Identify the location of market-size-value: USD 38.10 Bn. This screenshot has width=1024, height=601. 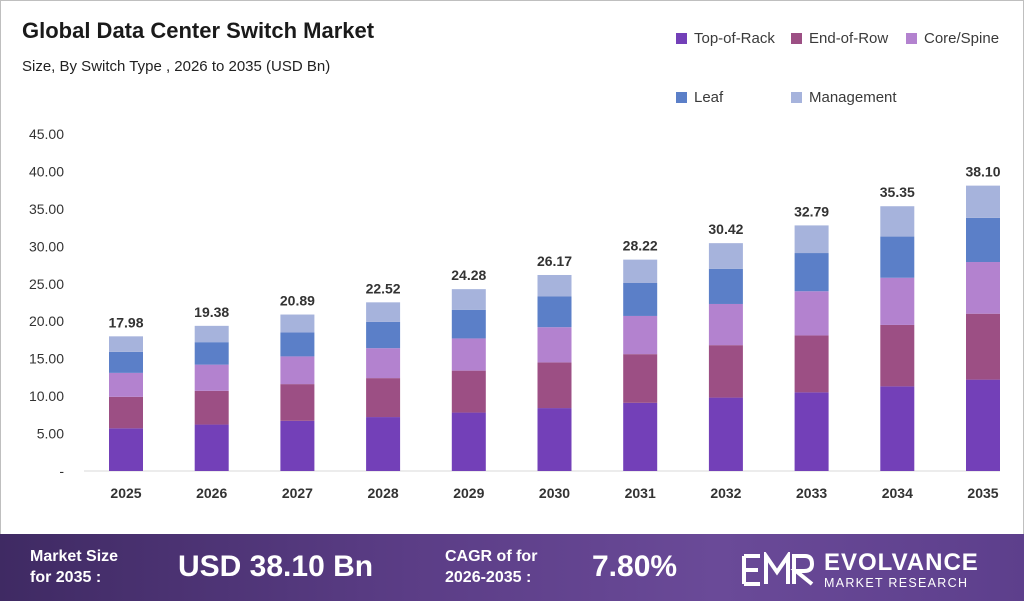
(276, 566).